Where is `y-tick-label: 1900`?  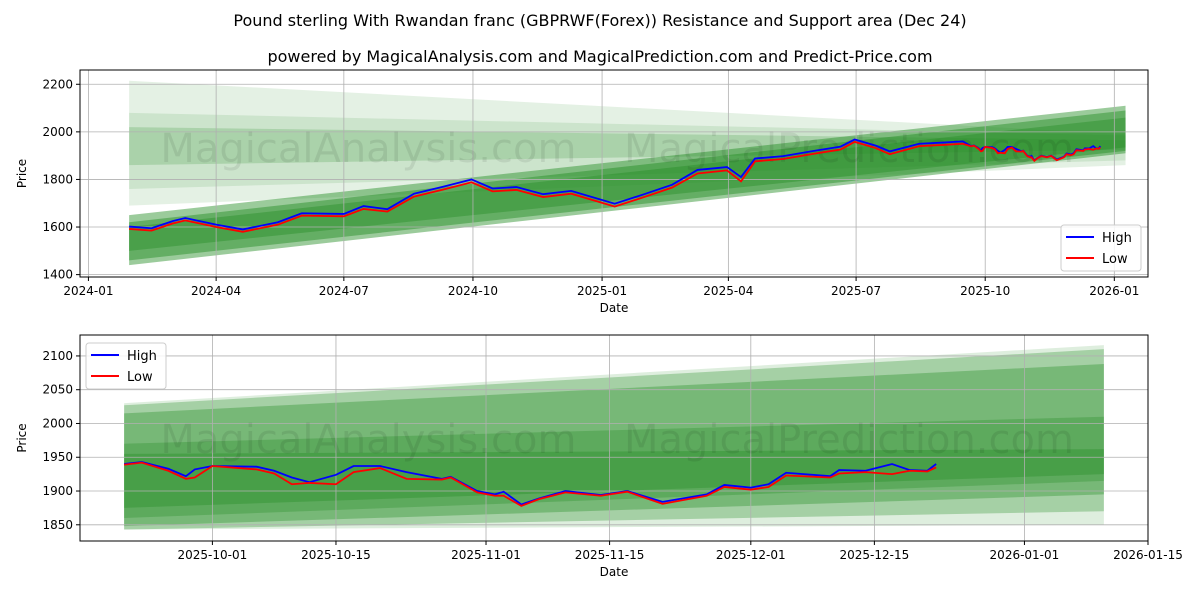 y-tick-label: 1900 is located at coordinates (57, 491).